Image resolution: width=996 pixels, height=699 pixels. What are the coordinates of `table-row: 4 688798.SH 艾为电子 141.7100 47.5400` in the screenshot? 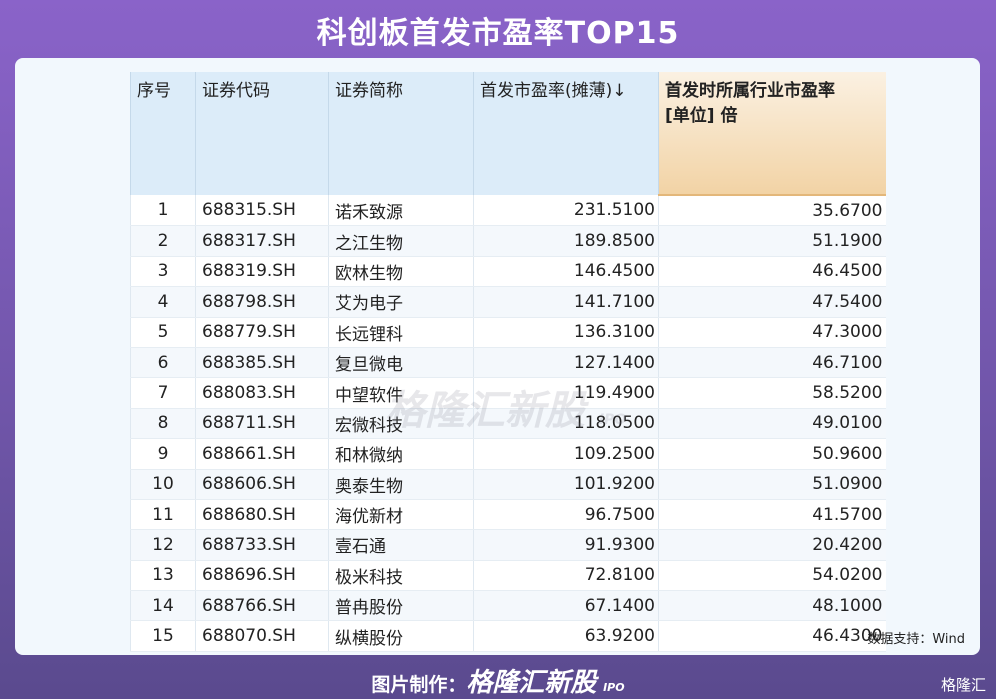 It's located at (508, 302).